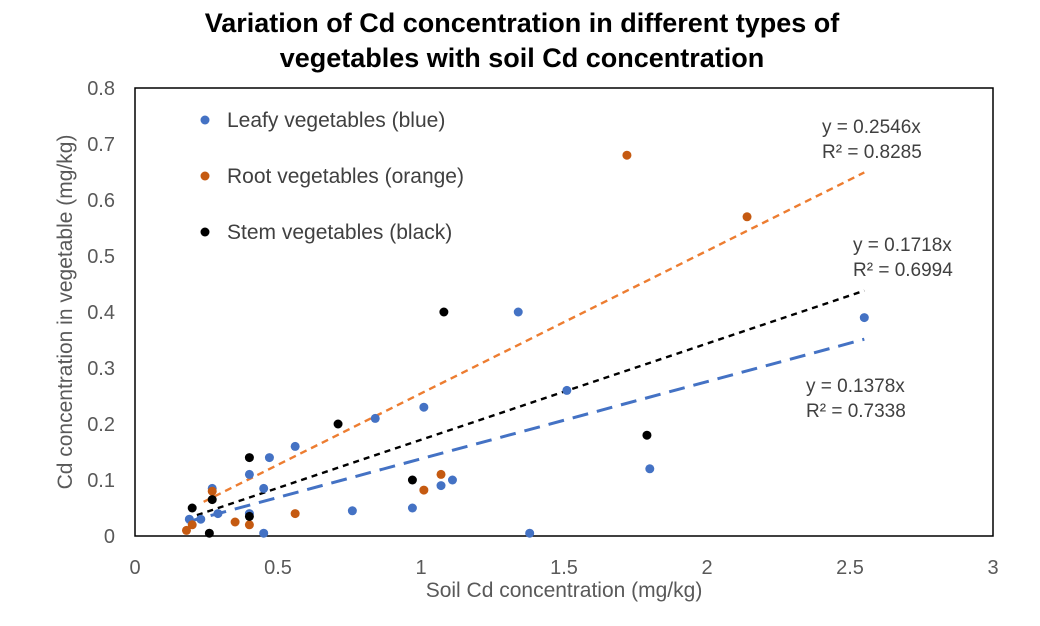  I want to click on x-tick-label: 0, so click(134, 568).